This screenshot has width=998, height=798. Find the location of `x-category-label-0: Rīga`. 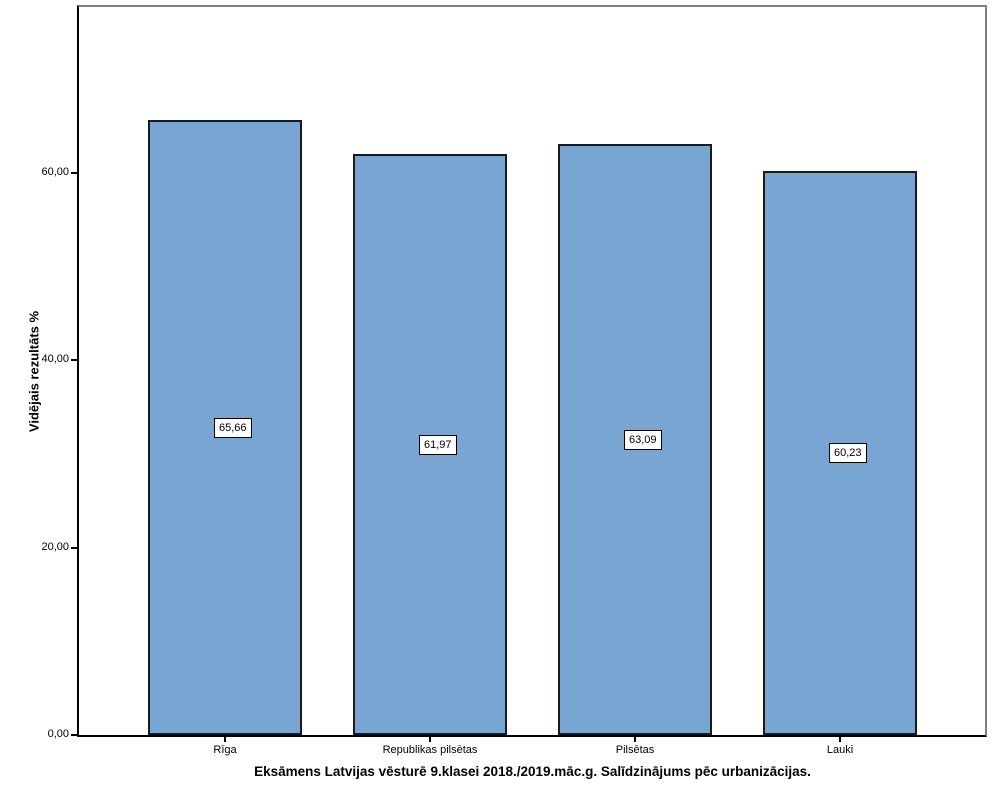

x-category-label-0: Rīga is located at coordinates (225, 750).